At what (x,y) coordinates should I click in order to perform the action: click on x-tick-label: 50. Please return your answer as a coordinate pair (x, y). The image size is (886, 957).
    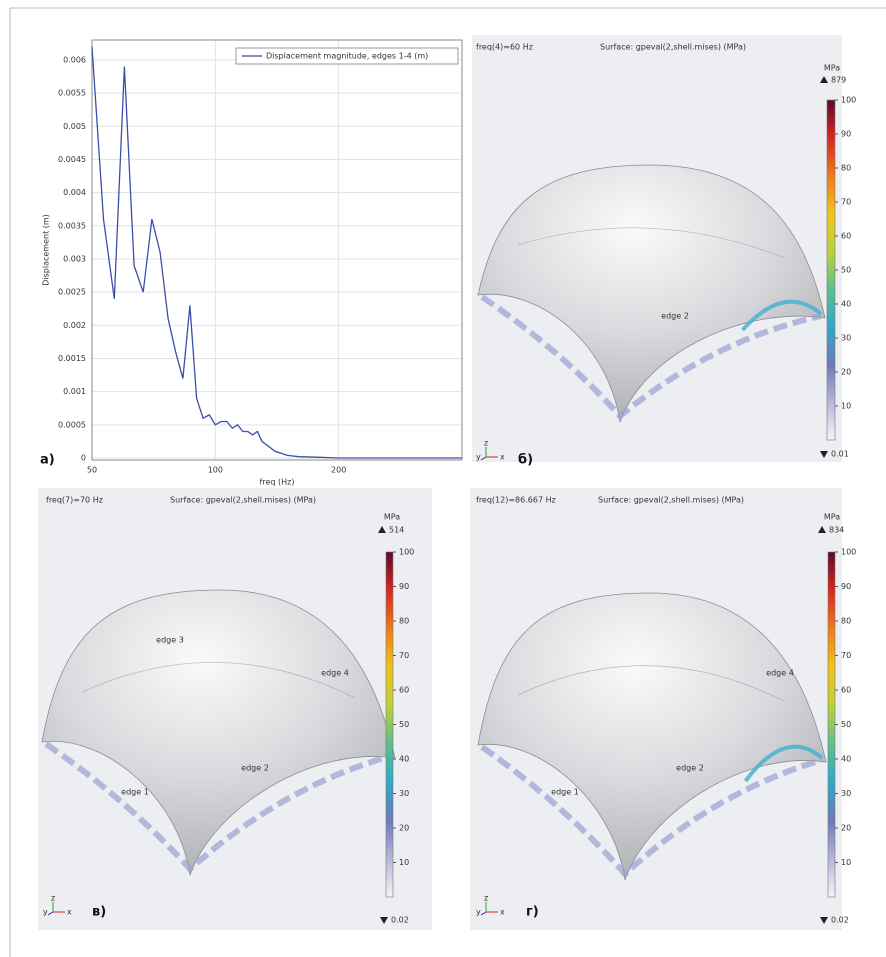
    Looking at the image, I should click on (92, 470).